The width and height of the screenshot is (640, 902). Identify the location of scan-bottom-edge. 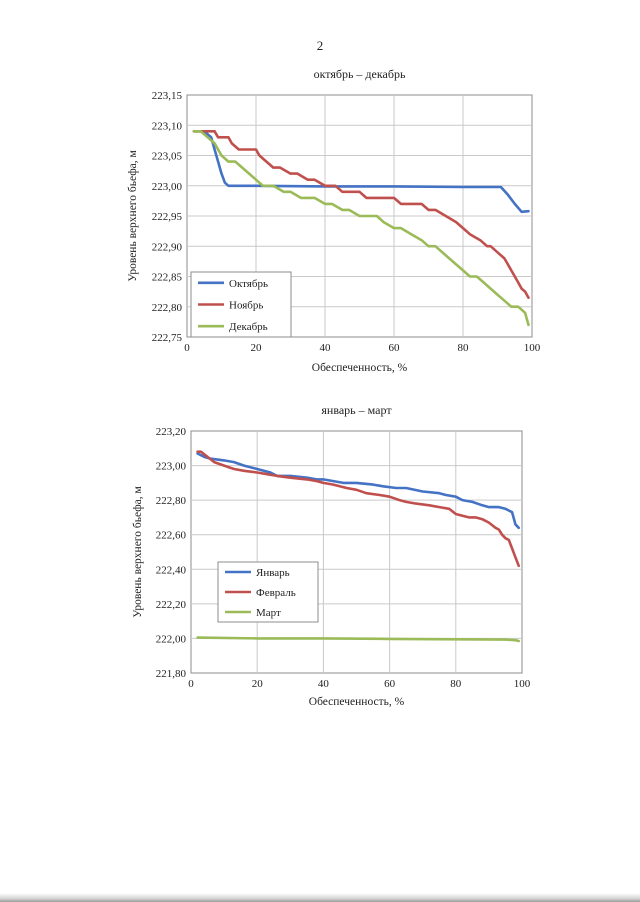
(320, 897).